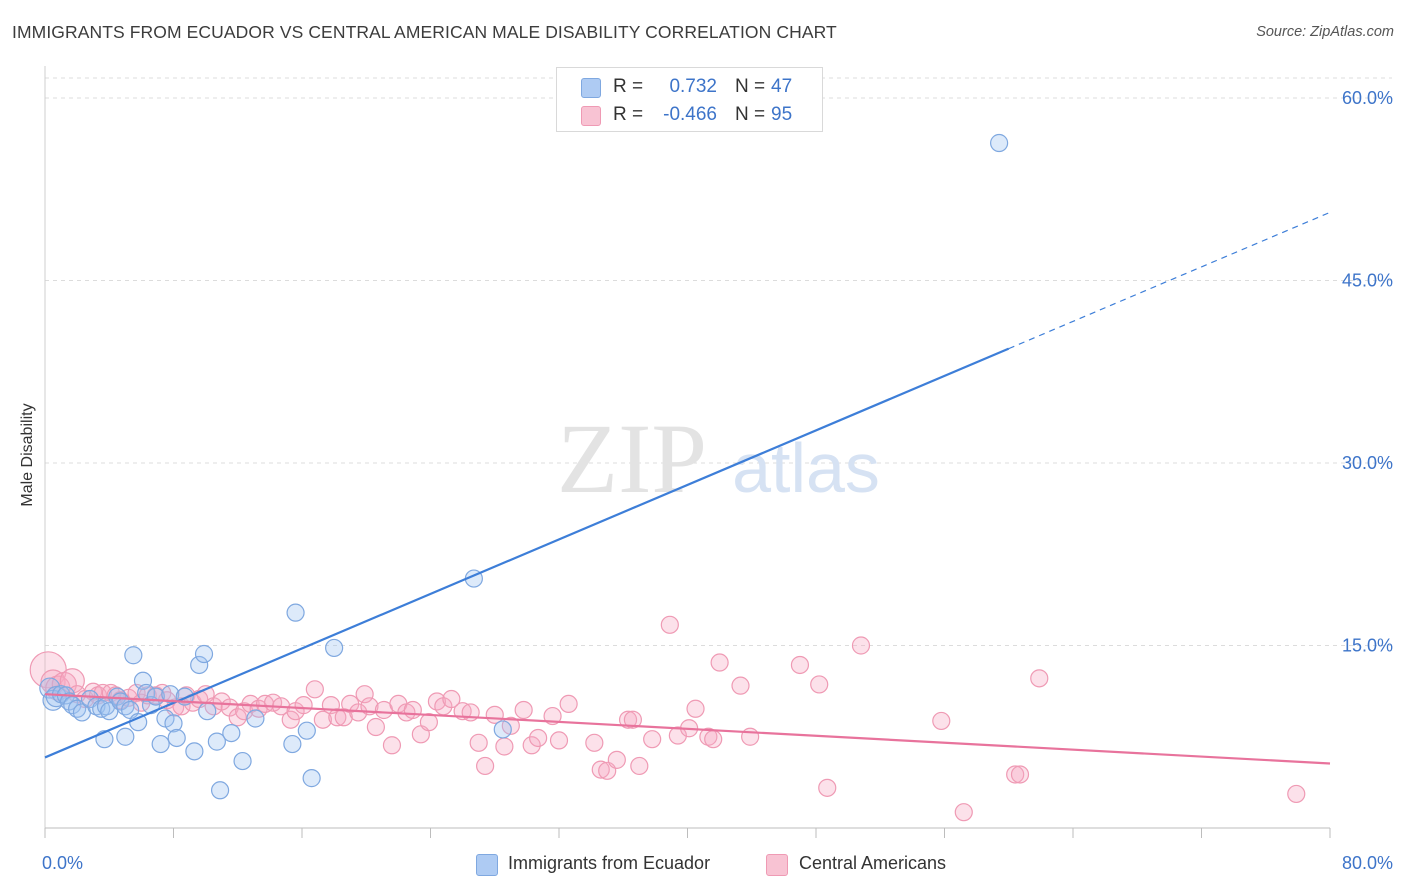 Image resolution: width=1406 pixels, height=892 pixels. Describe the element at coordinates (718, 458) in the screenshot. I see `watermark: ZIP atlas` at that location.